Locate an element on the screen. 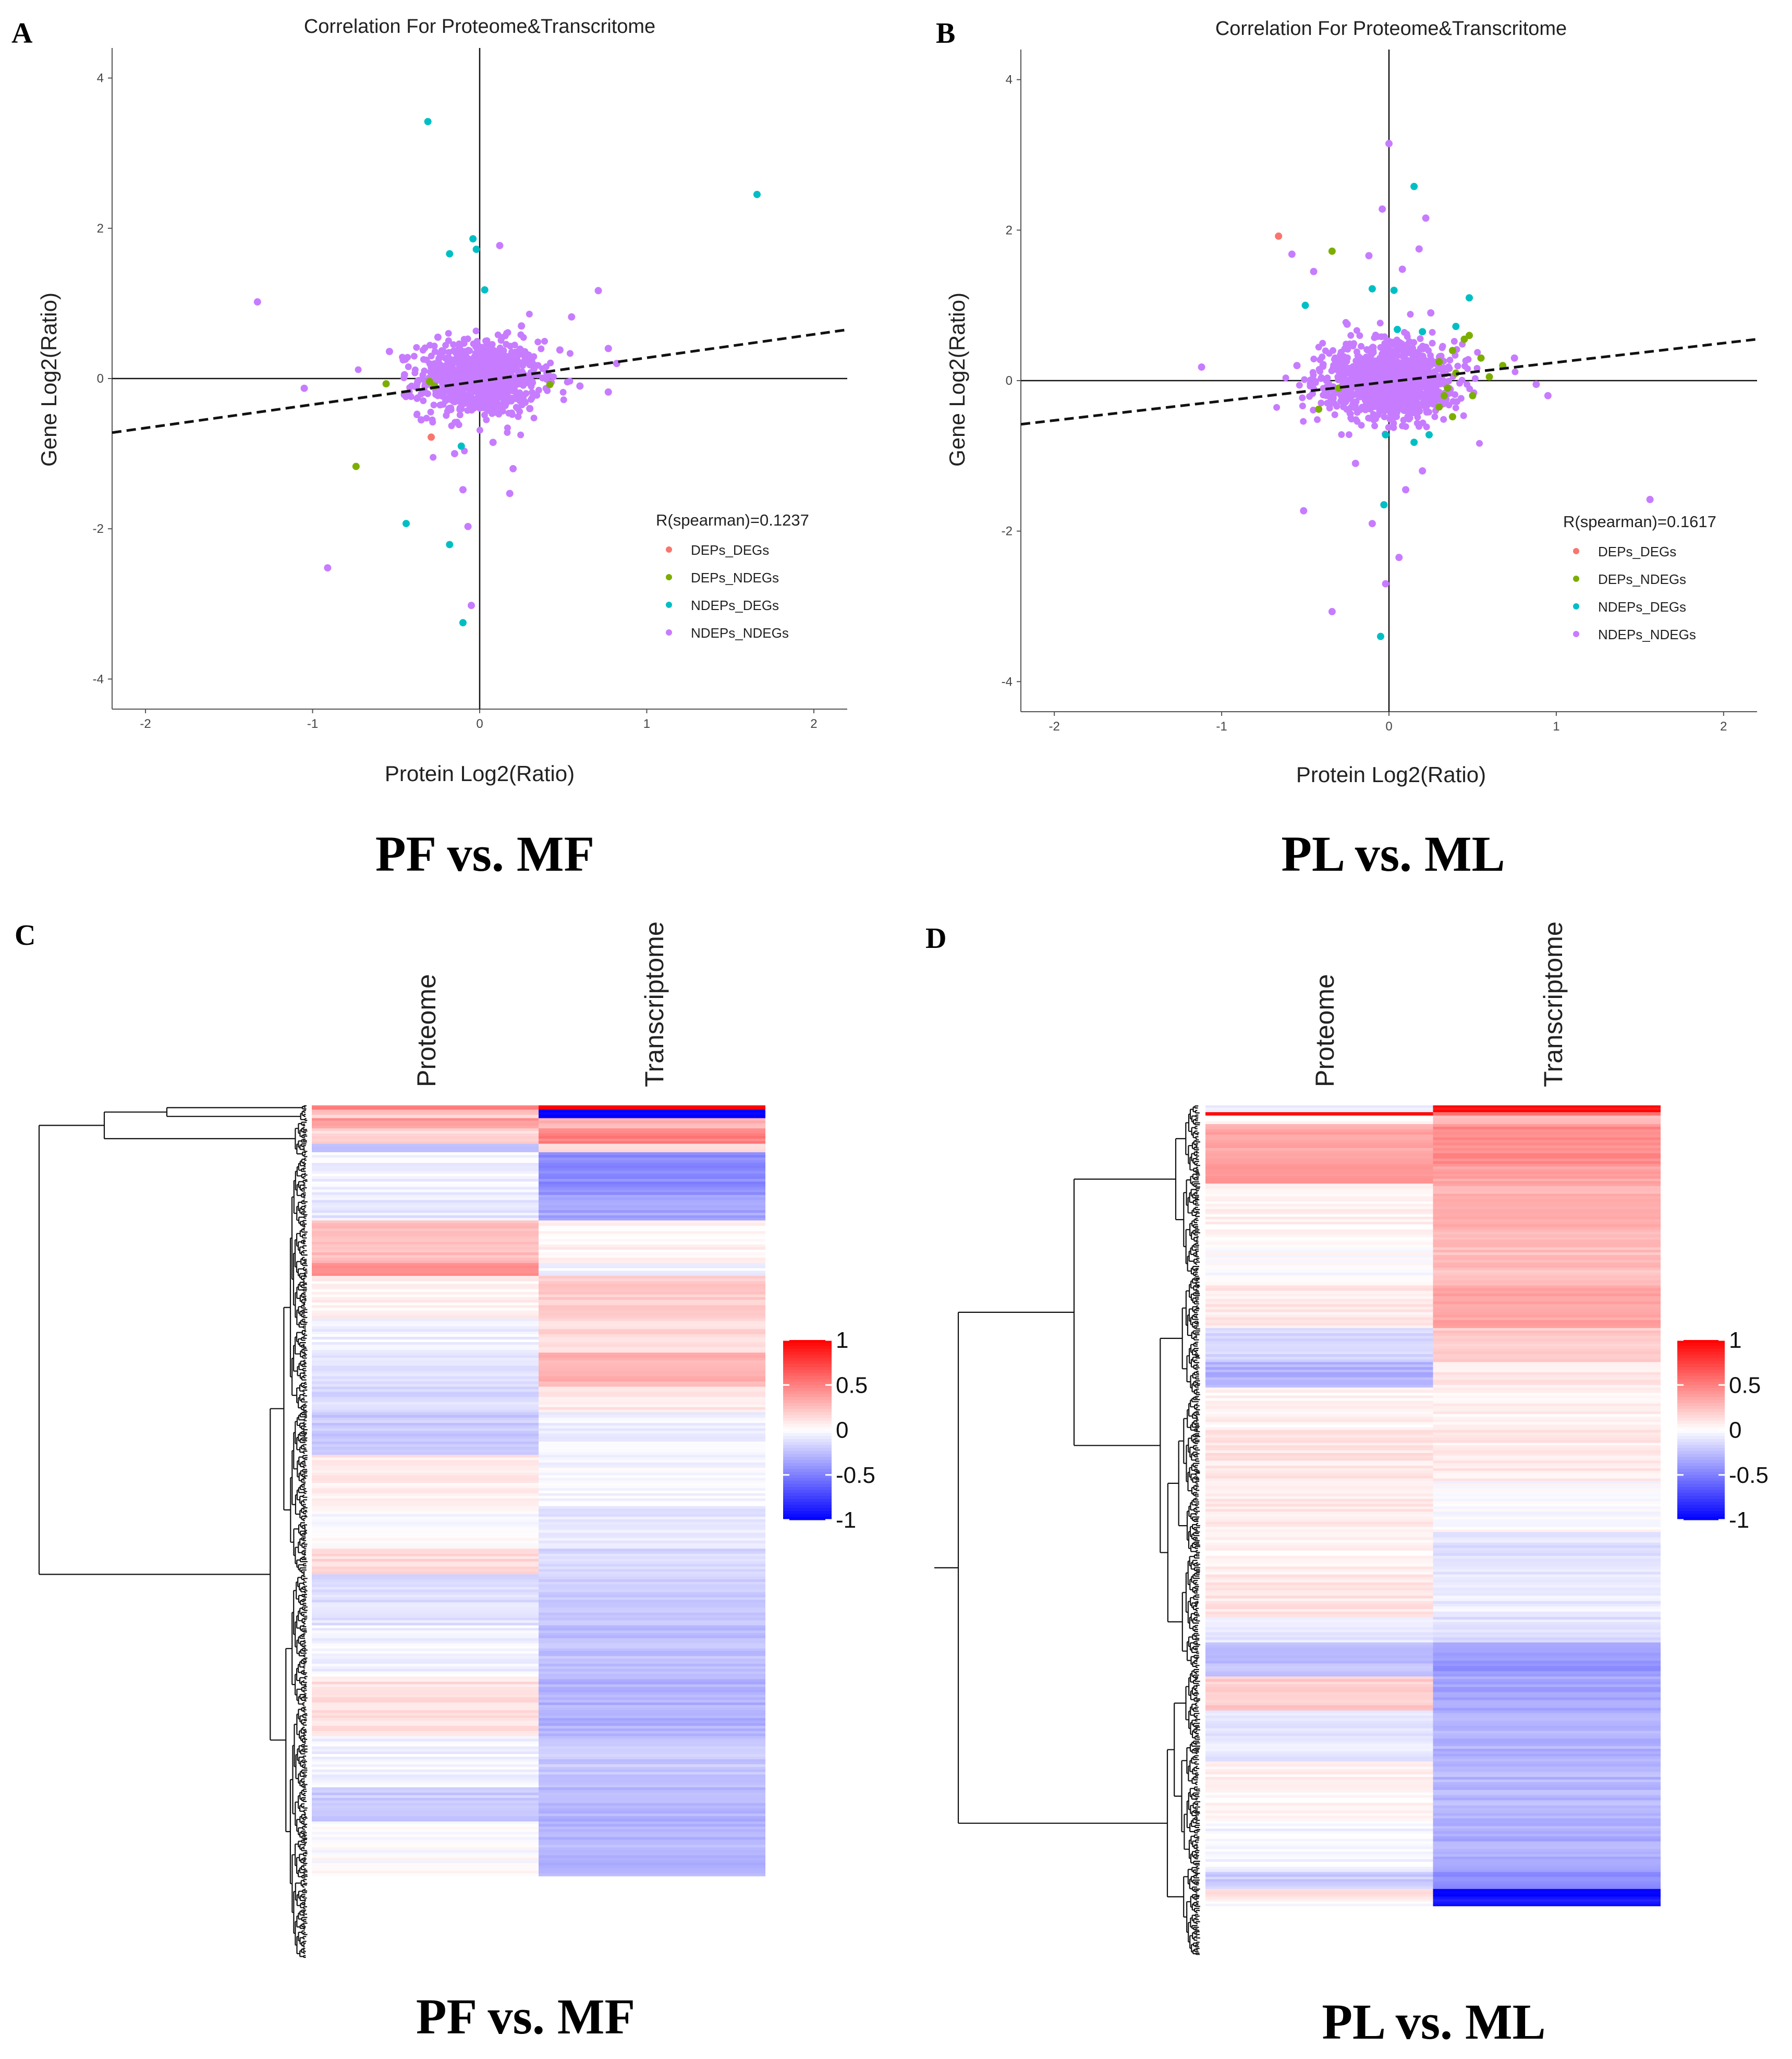 This screenshot has height=2059, width=1792. colorbar-tick-label-c-0: 1 is located at coordinates (842, 1340).